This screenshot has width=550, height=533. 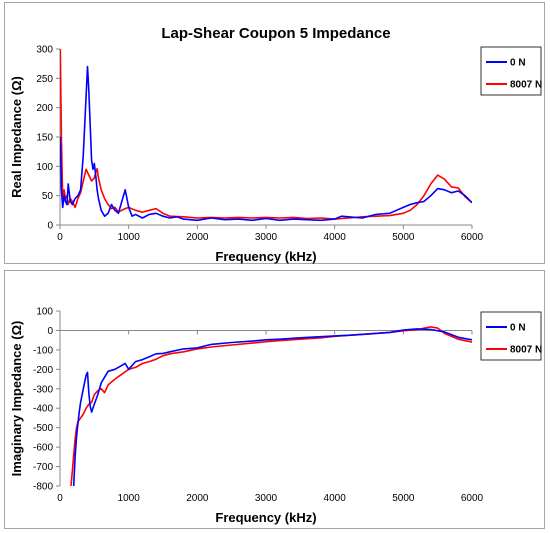 I want to click on y-tick-label: -200, so click(x=43, y=370).